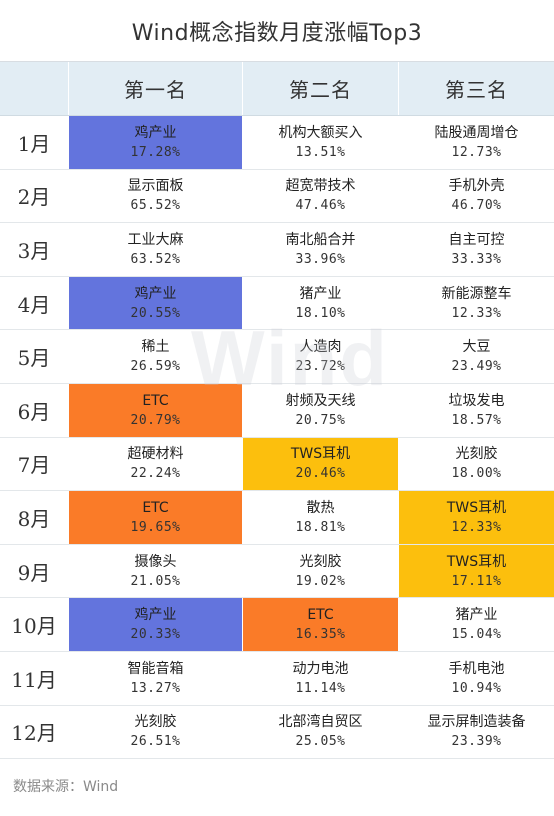  Describe the element at coordinates (155, 239) in the screenshot. I see `concept-name: 工业大麻` at that location.